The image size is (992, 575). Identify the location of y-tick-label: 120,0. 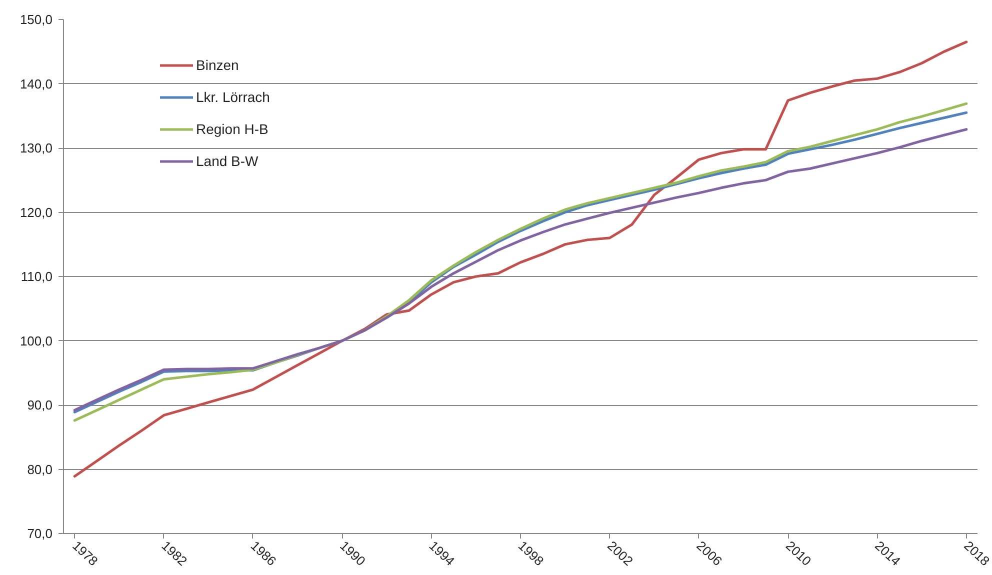
(36, 212).